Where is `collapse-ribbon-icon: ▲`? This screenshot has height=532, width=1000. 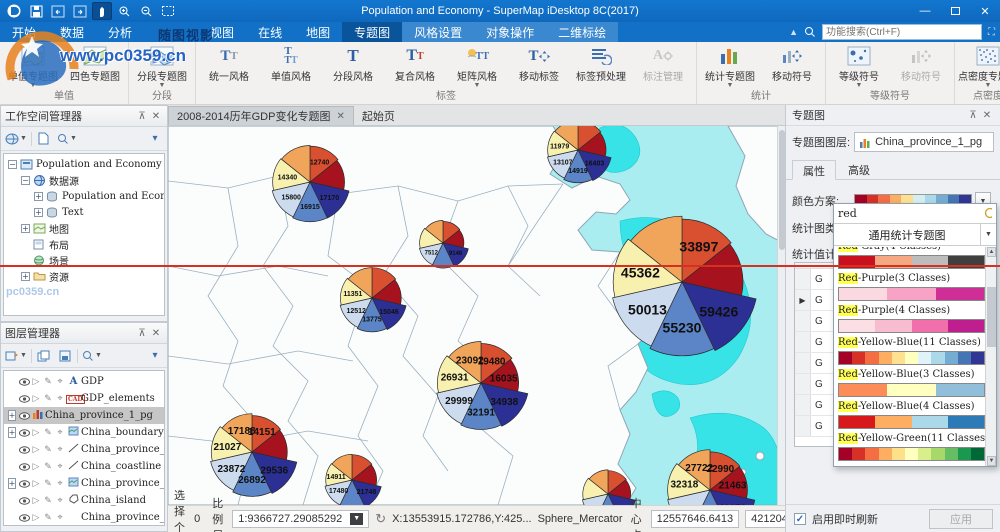 collapse-ribbon-icon: ▲ is located at coordinates (793, 32).